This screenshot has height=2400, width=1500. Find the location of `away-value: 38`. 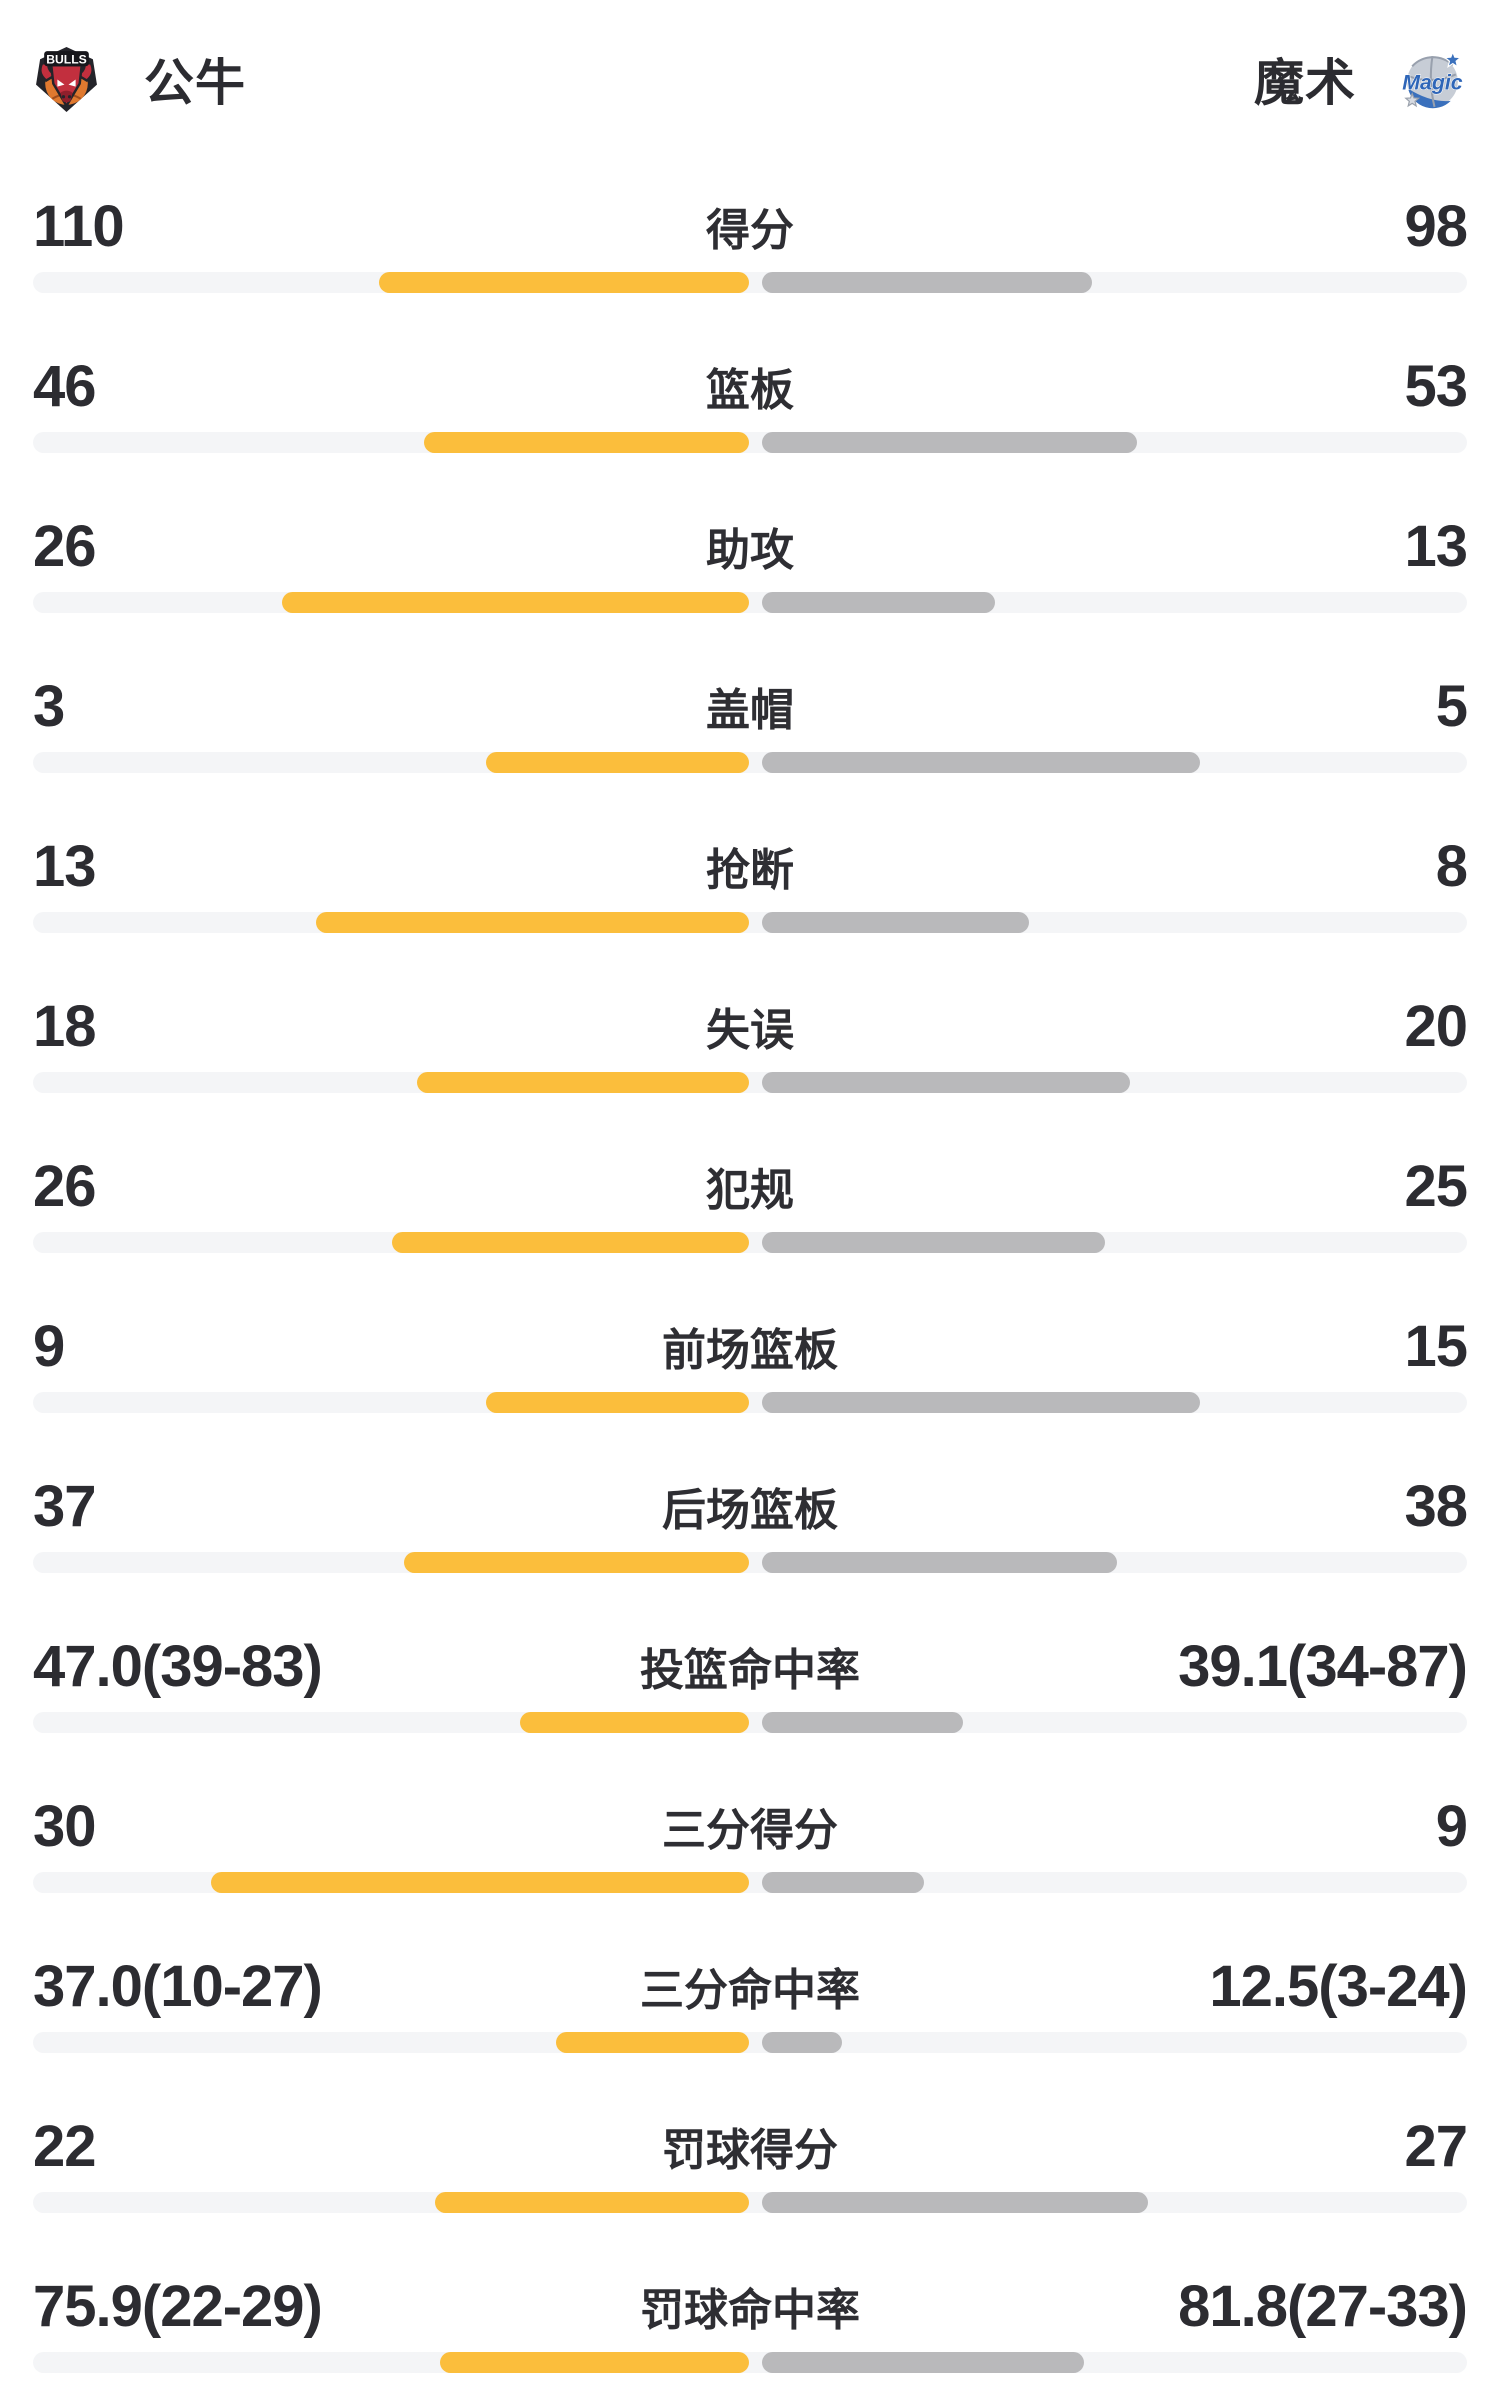

away-value: 38 is located at coordinates (1436, 1506).